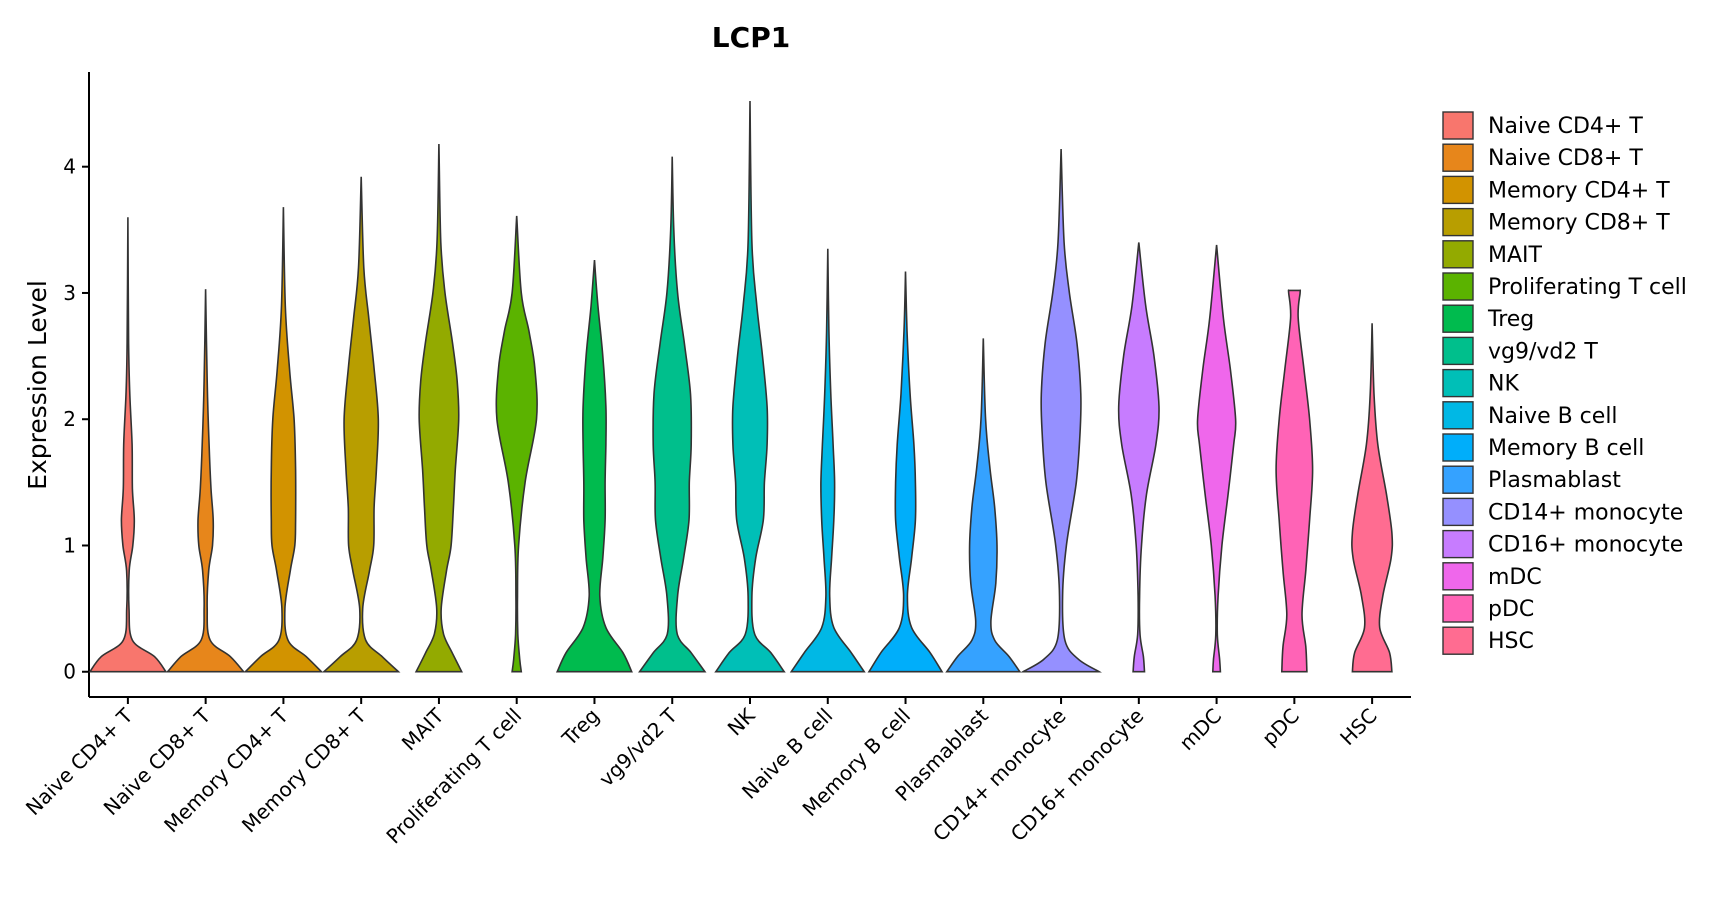 The image size is (1717, 900). What do you see at coordinates (1077, 775) in the screenshot?
I see `x-tick-label: CD16+ monocyte` at bounding box center [1077, 775].